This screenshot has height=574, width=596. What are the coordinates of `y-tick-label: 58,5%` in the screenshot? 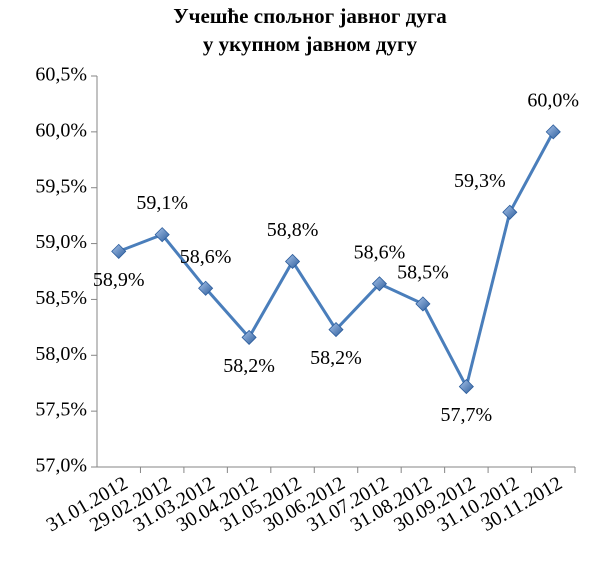 It's located at (61, 298).